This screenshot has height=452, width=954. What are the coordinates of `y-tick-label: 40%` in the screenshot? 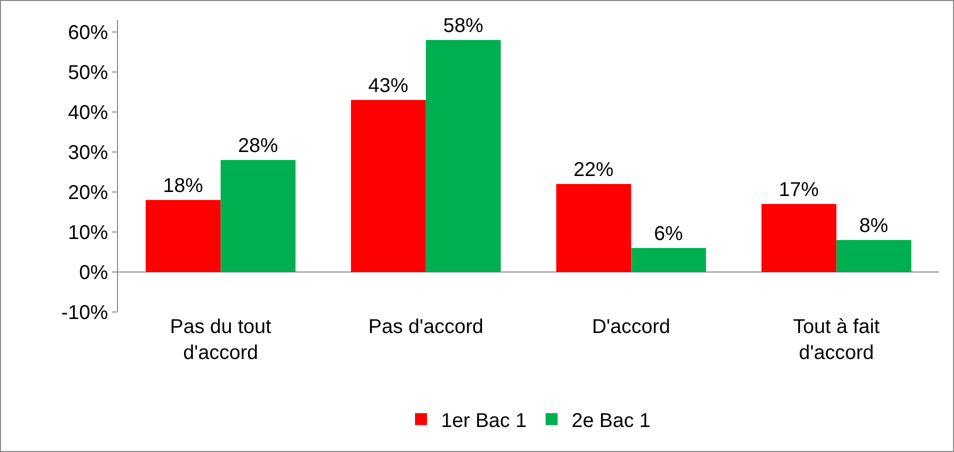 It's located at (88, 113).